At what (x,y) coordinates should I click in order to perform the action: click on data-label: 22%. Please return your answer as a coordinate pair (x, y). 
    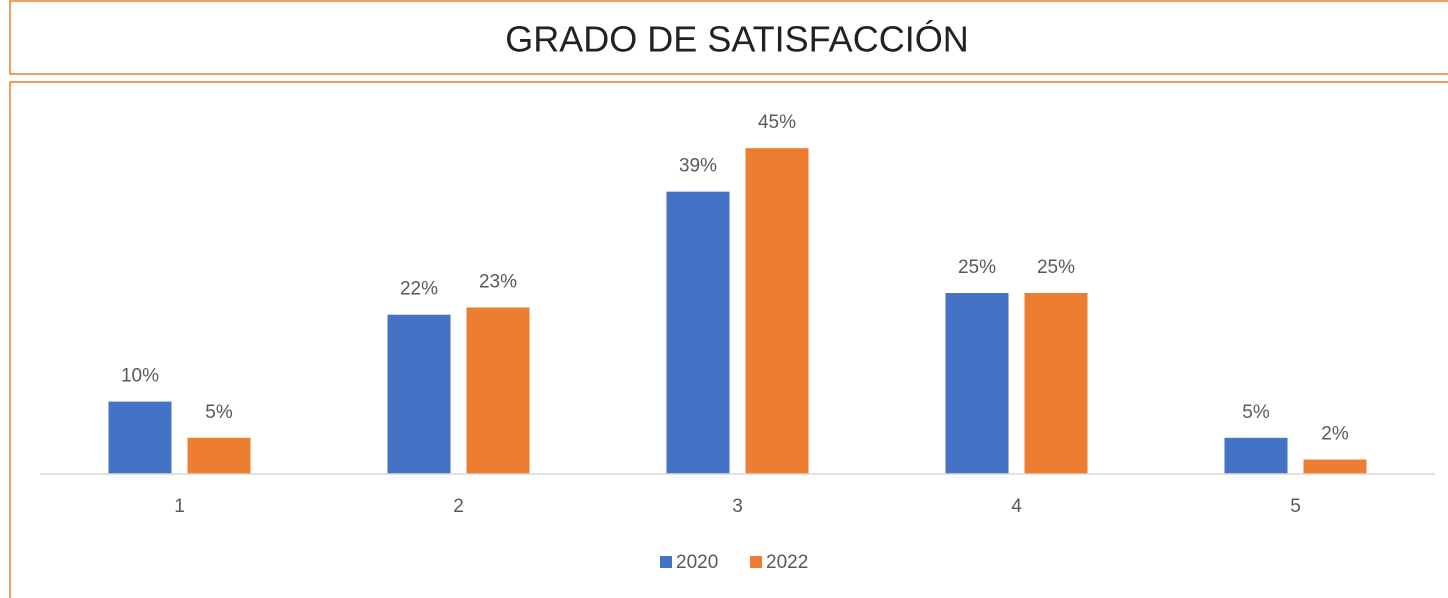
    Looking at the image, I should click on (419, 289).